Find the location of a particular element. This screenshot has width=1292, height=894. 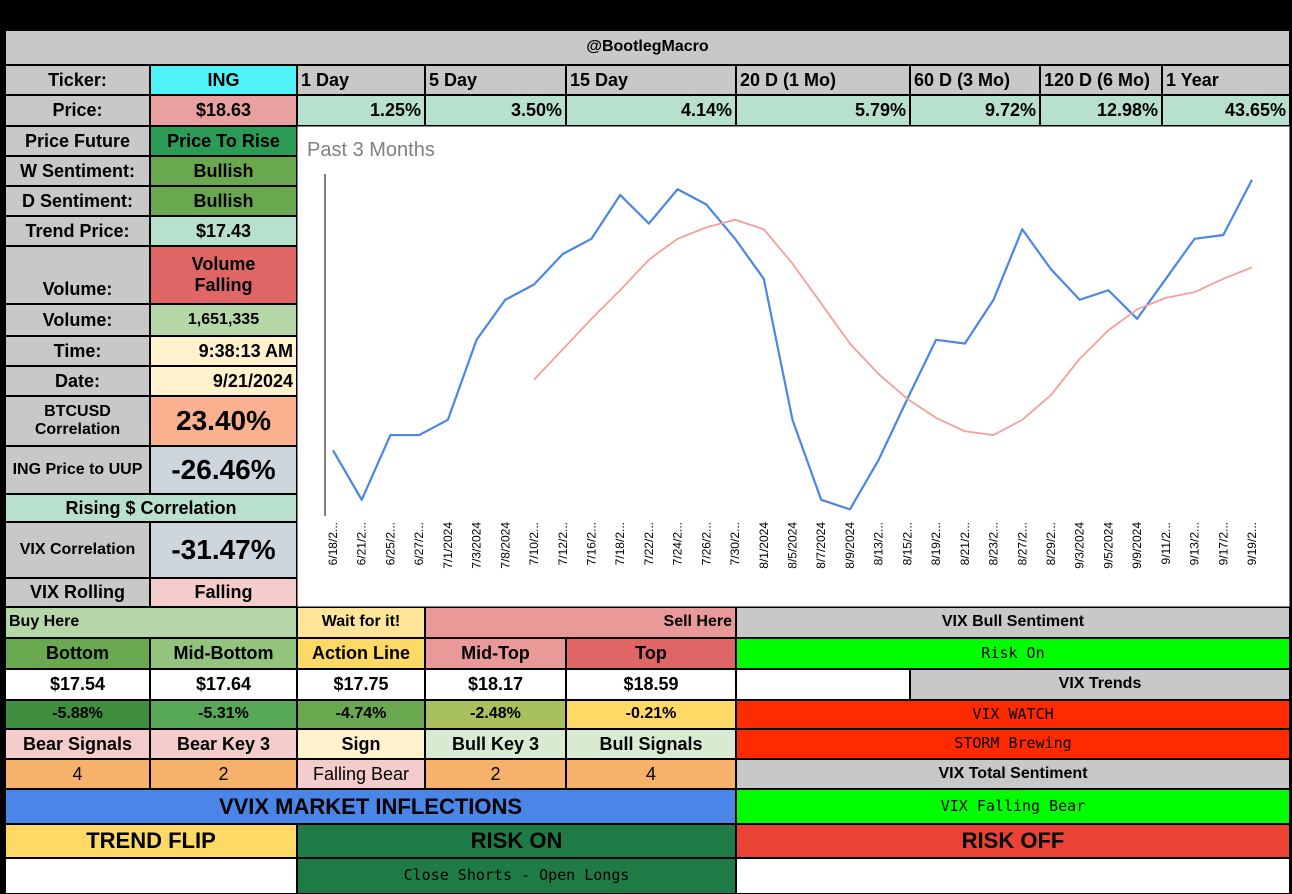

series-line is located at coordinates (893, 327).